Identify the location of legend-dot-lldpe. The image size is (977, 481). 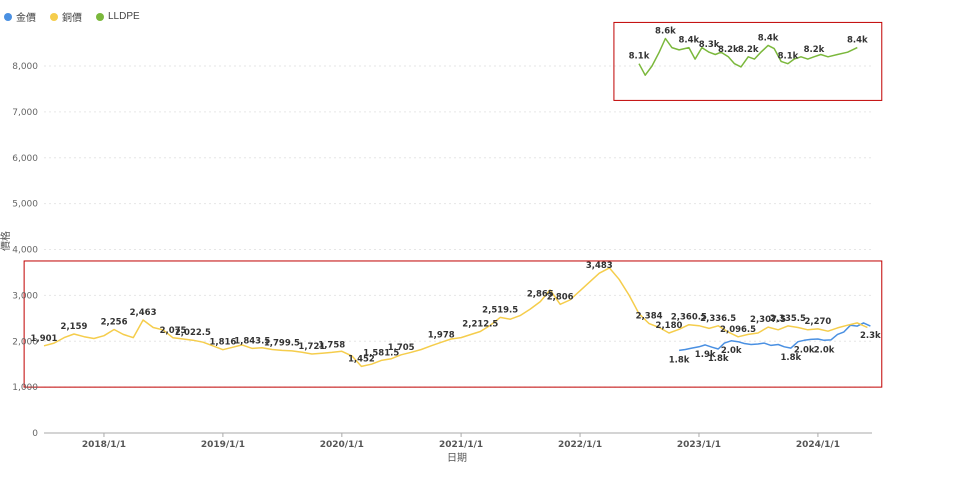
(100, 16).